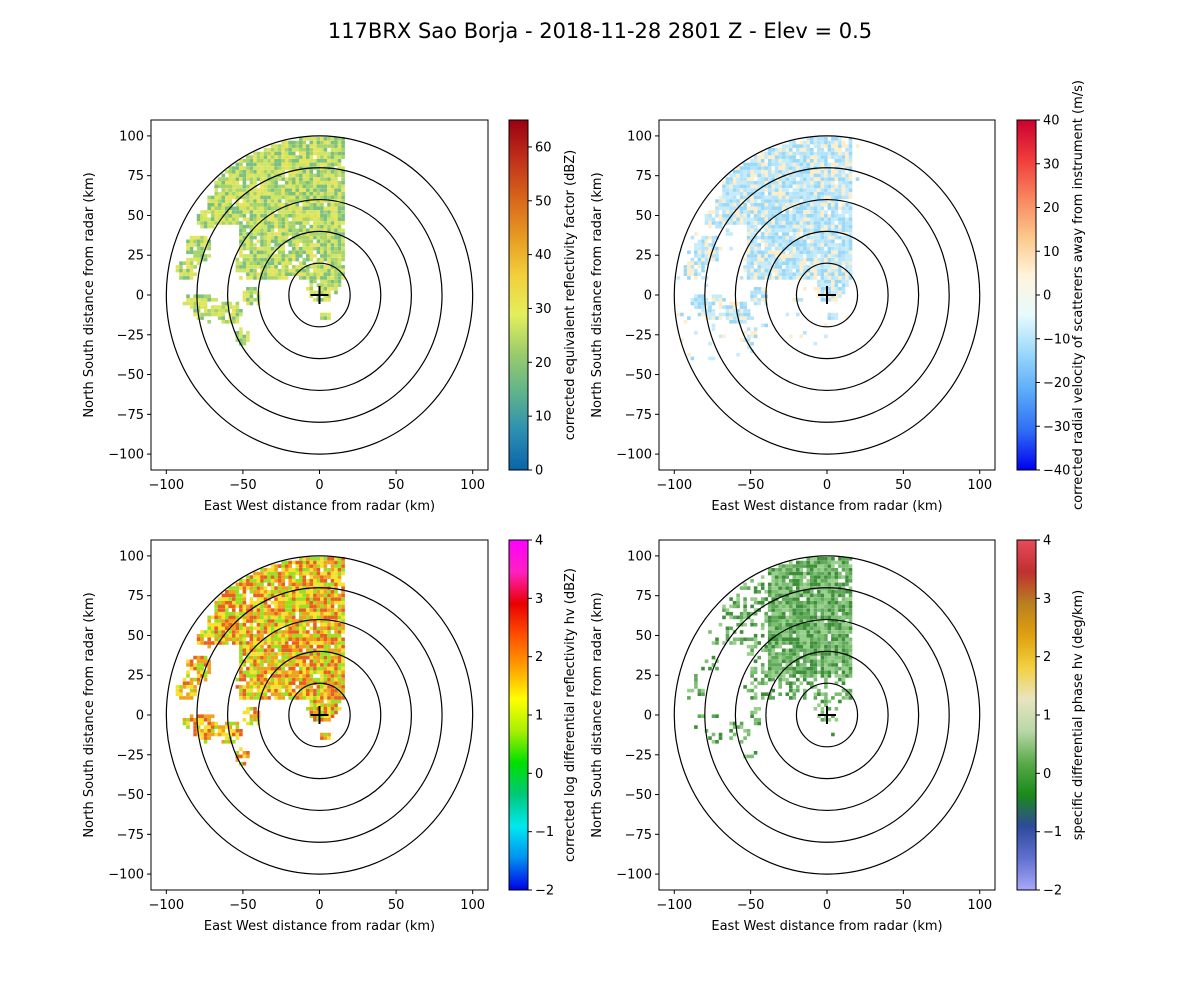 This screenshot has width=1200, height=1000. I want to click on colorbar-tick-label: 2, so click(539, 657).